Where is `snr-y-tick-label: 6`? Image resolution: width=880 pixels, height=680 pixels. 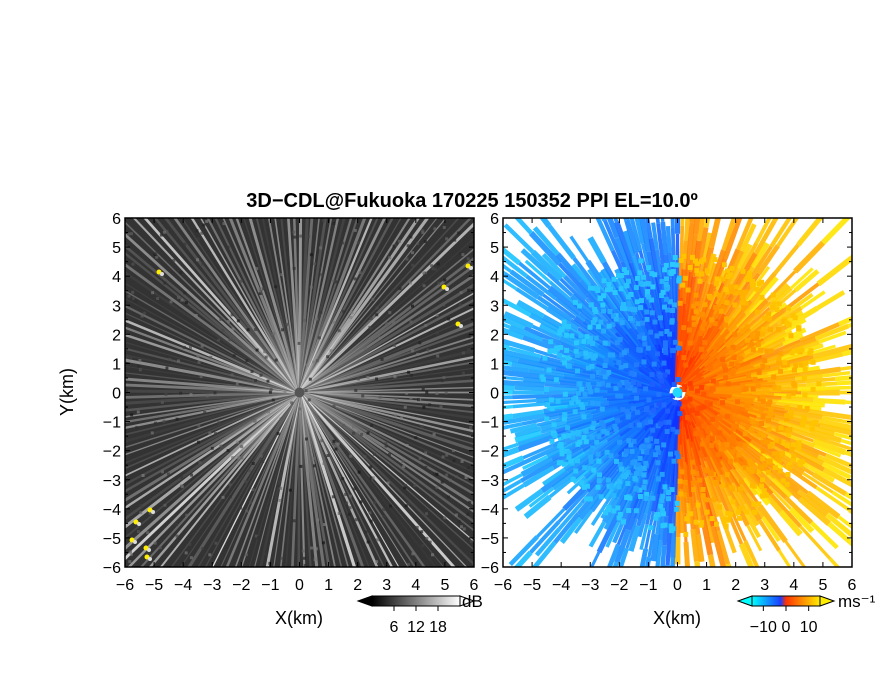 snr-y-tick-label: 6 is located at coordinates (116, 219).